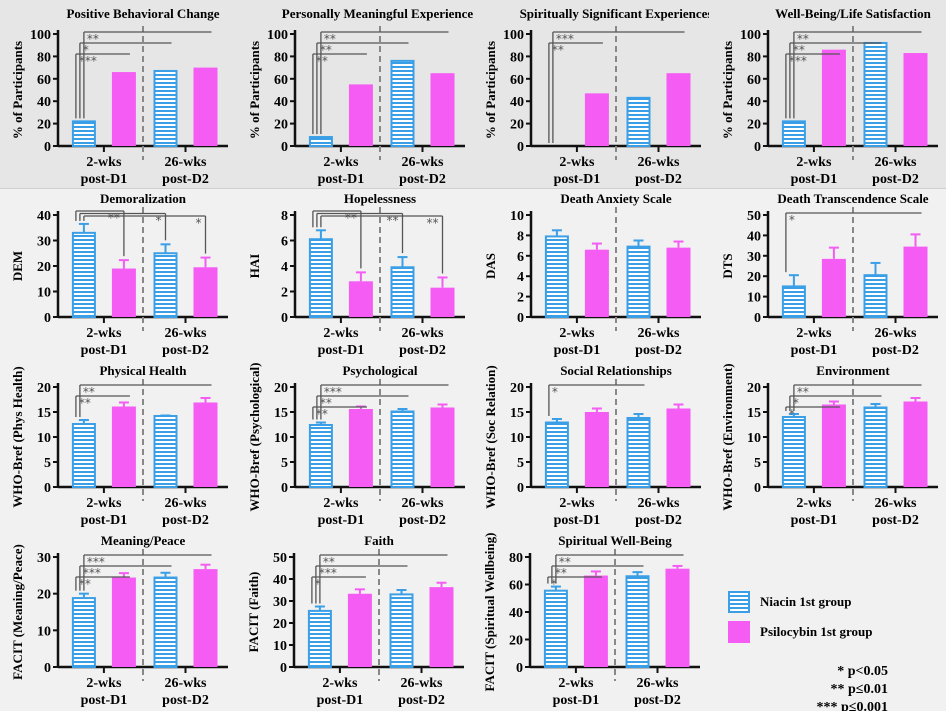 The width and height of the screenshot is (946, 711). What do you see at coordinates (17, 266) in the screenshot?
I see `y-axis-label: DEM` at bounding box center [17, 266].